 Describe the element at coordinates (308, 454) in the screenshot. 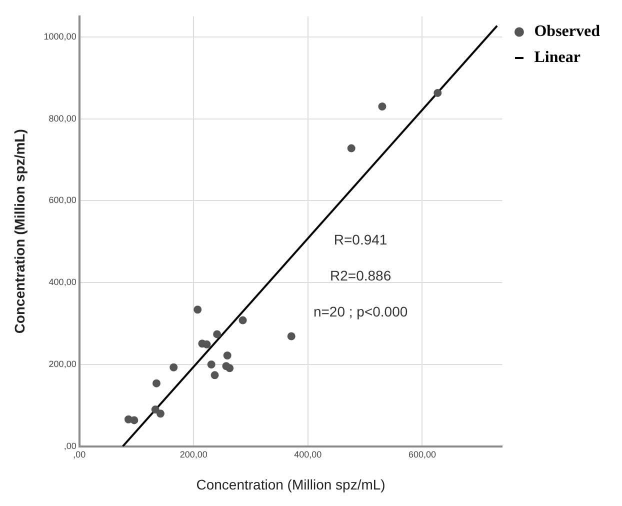

I see `x-tick-label: 400,00` at that location.